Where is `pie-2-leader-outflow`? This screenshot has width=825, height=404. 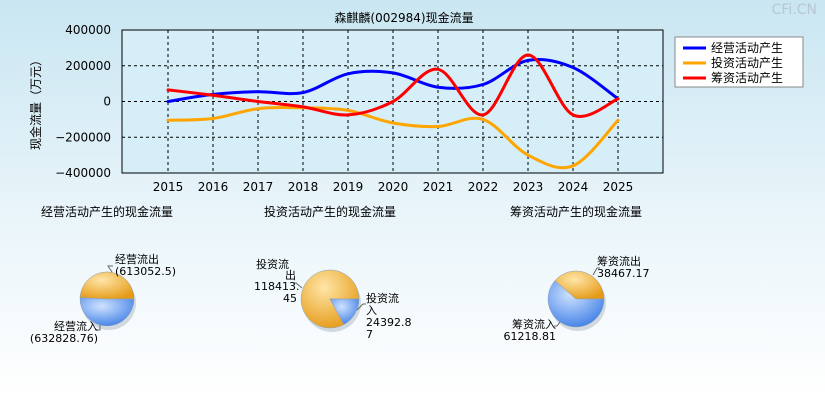 pie-2-leader-outflow is located at coordinates (298, 285).